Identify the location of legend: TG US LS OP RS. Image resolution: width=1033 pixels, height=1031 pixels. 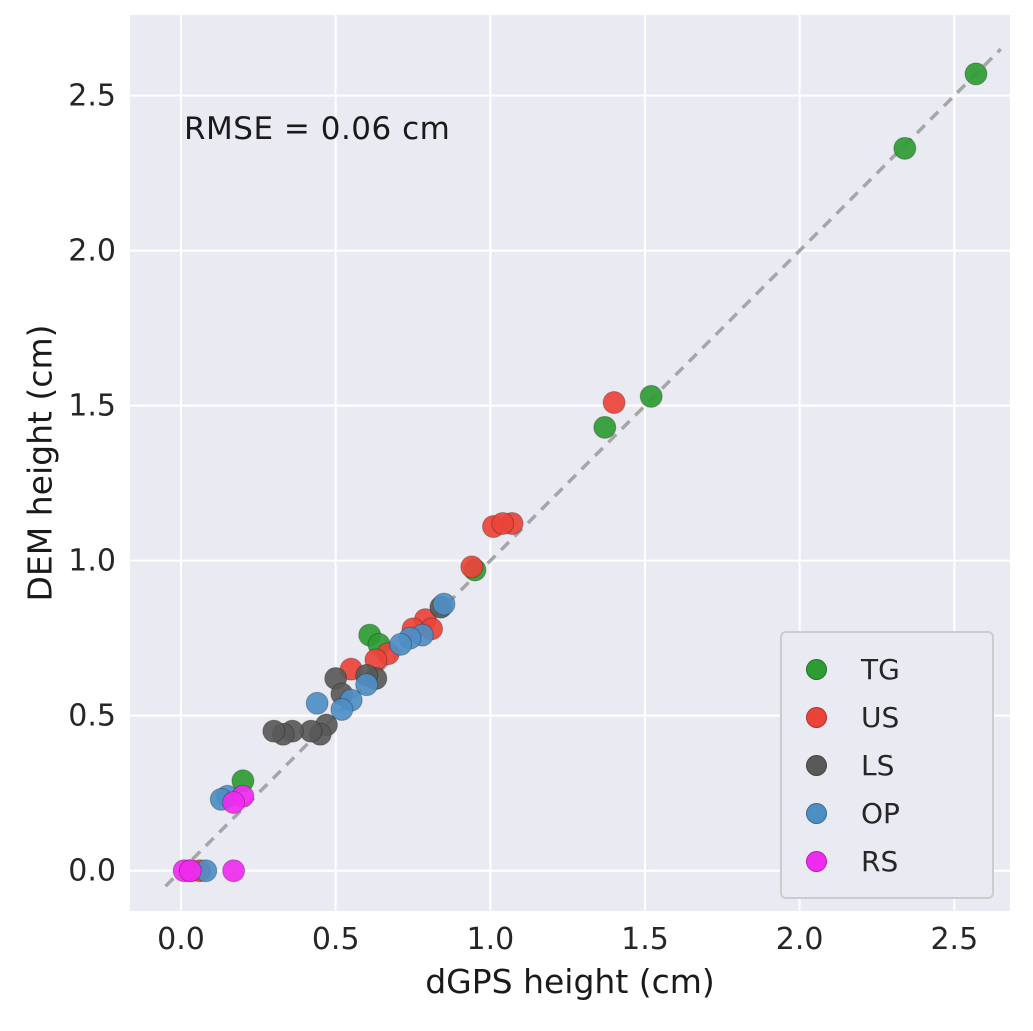
(887, 765).